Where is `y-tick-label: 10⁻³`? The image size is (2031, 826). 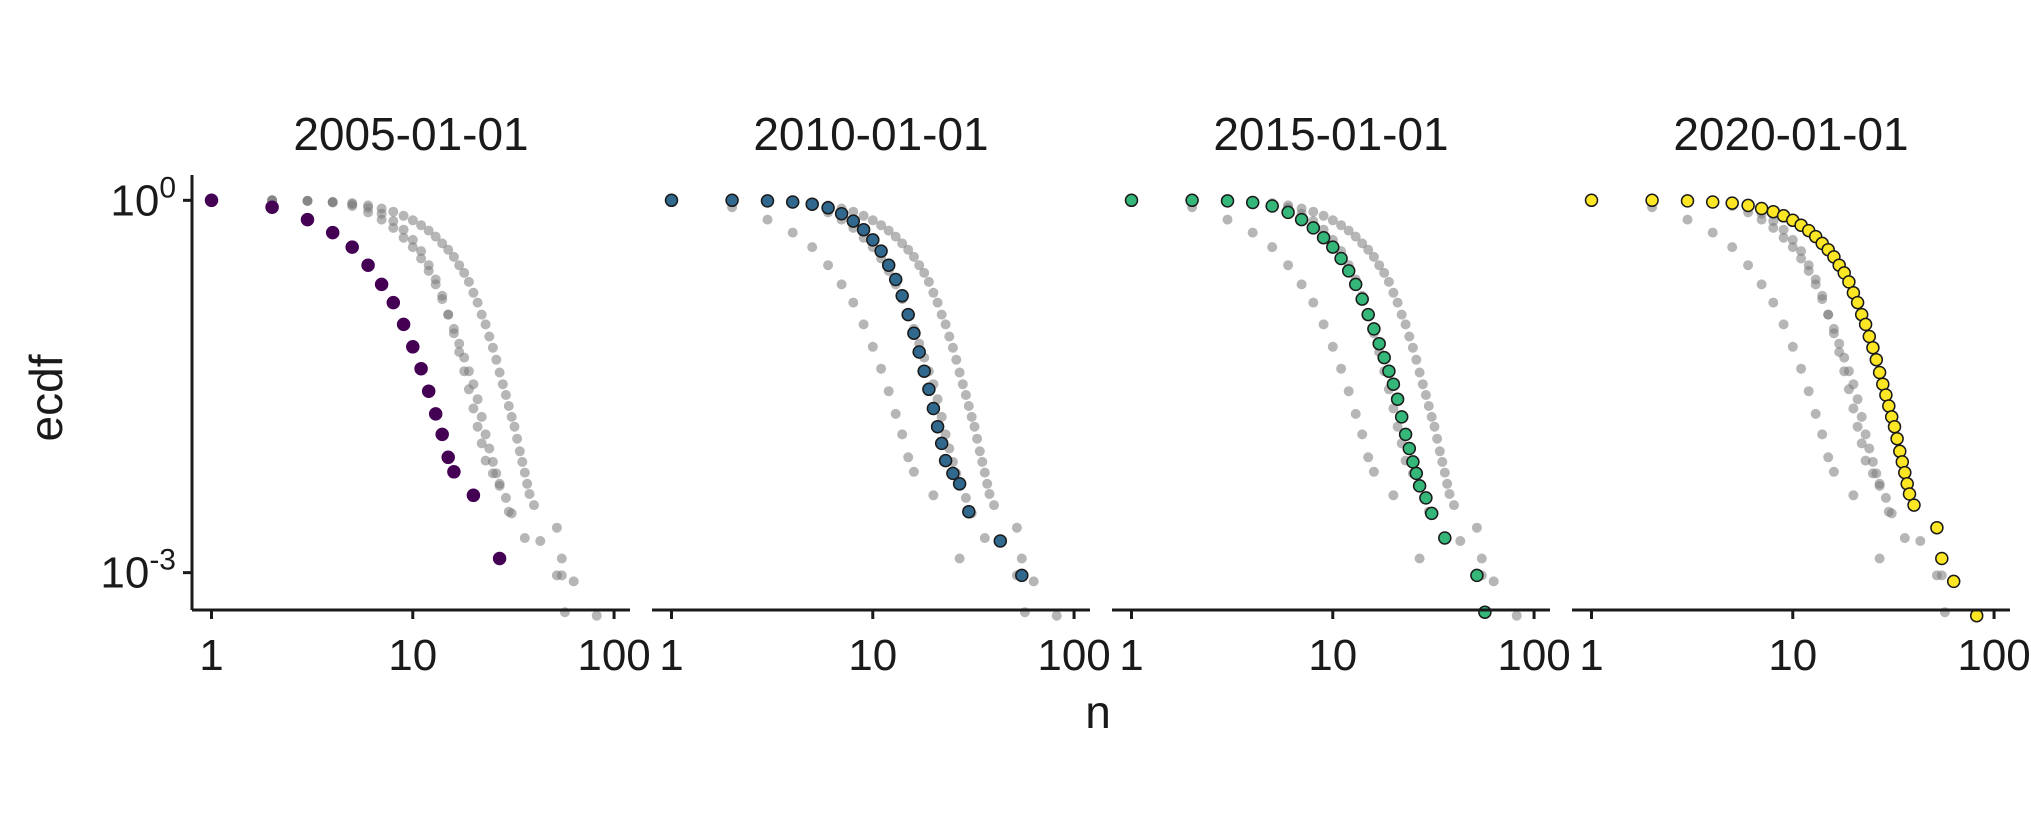
y-tick-label: 10⁻³ is located at coordinates (138, 571).